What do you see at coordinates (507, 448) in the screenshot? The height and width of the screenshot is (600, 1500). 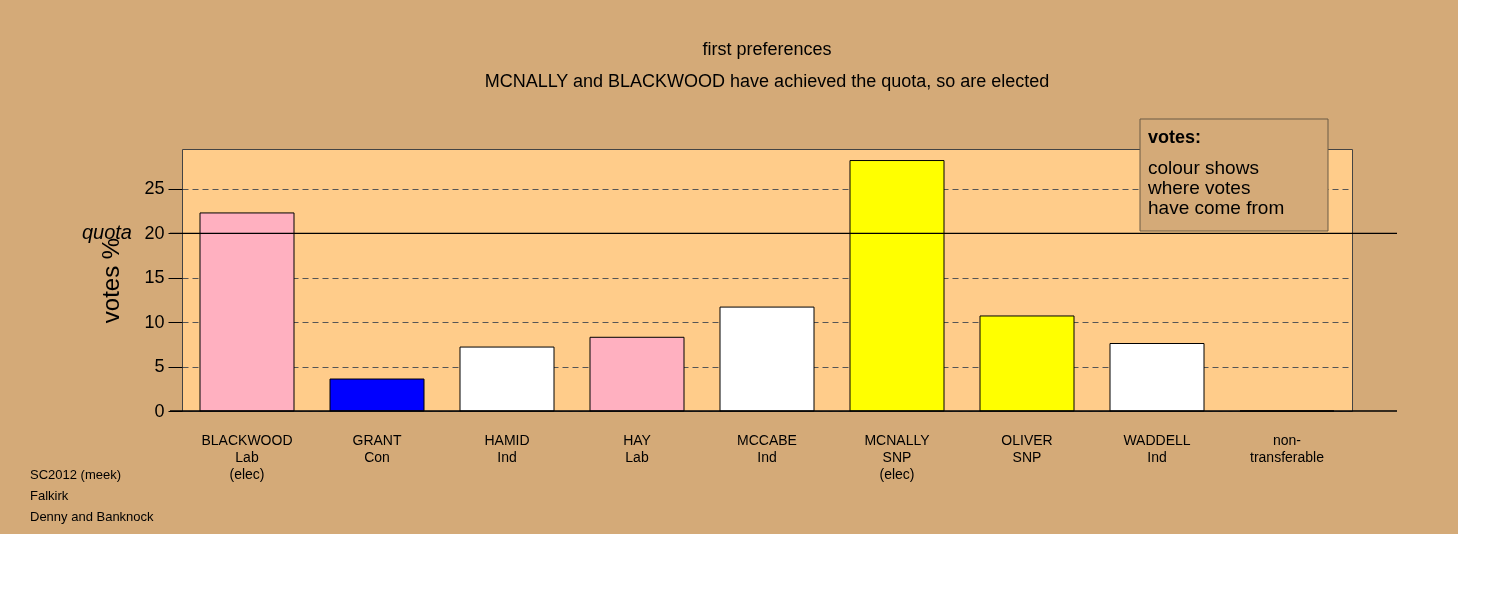 I see `x-tick-label: HAMID Ind` at bounding box center [507, 448].